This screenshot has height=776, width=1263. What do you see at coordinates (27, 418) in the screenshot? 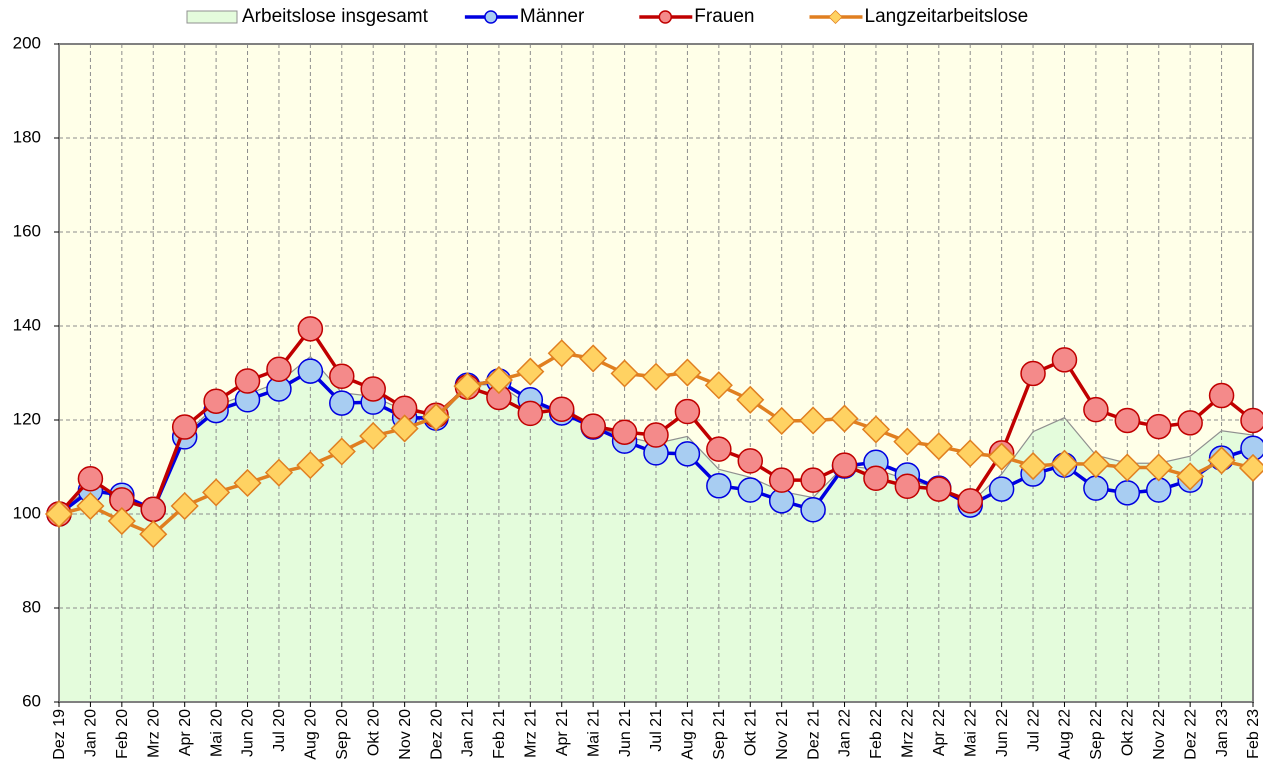
I see `y-tick-label: 120` at bounding box center [27, 418].